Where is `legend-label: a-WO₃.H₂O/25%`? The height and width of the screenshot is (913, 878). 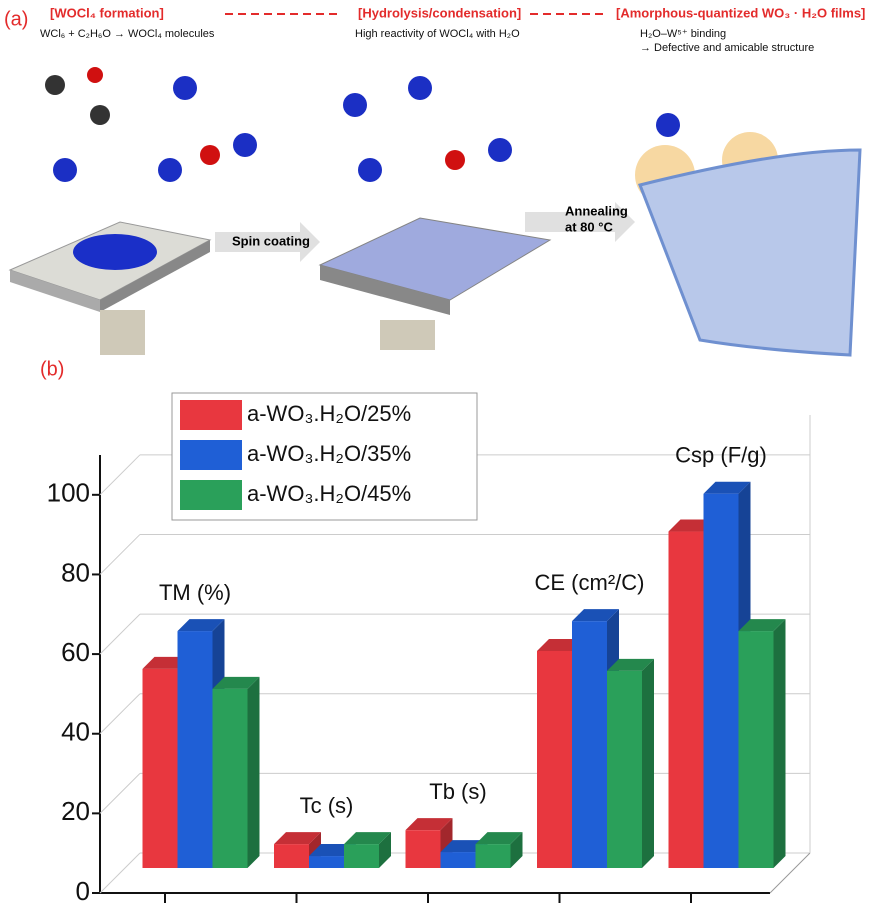 legend-label: a-WO₃.H₂O/25% is located at coordinates (329, 413).